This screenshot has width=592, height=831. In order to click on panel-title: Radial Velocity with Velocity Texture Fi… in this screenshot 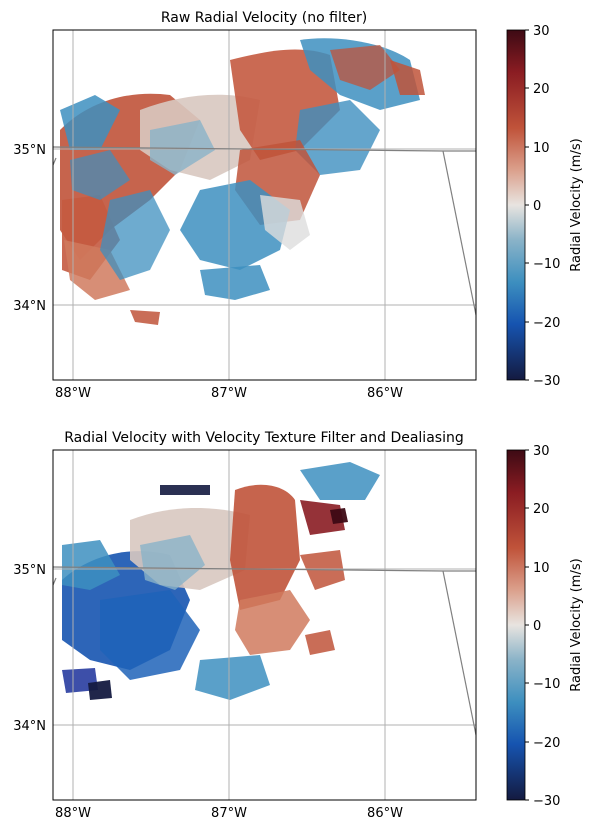, I will do `click(263, 438)`.